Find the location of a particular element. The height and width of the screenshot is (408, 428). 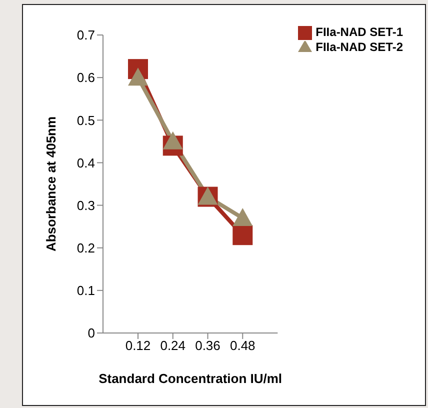

x-tick-label: 0.48 is located at coordinates (243, 346).